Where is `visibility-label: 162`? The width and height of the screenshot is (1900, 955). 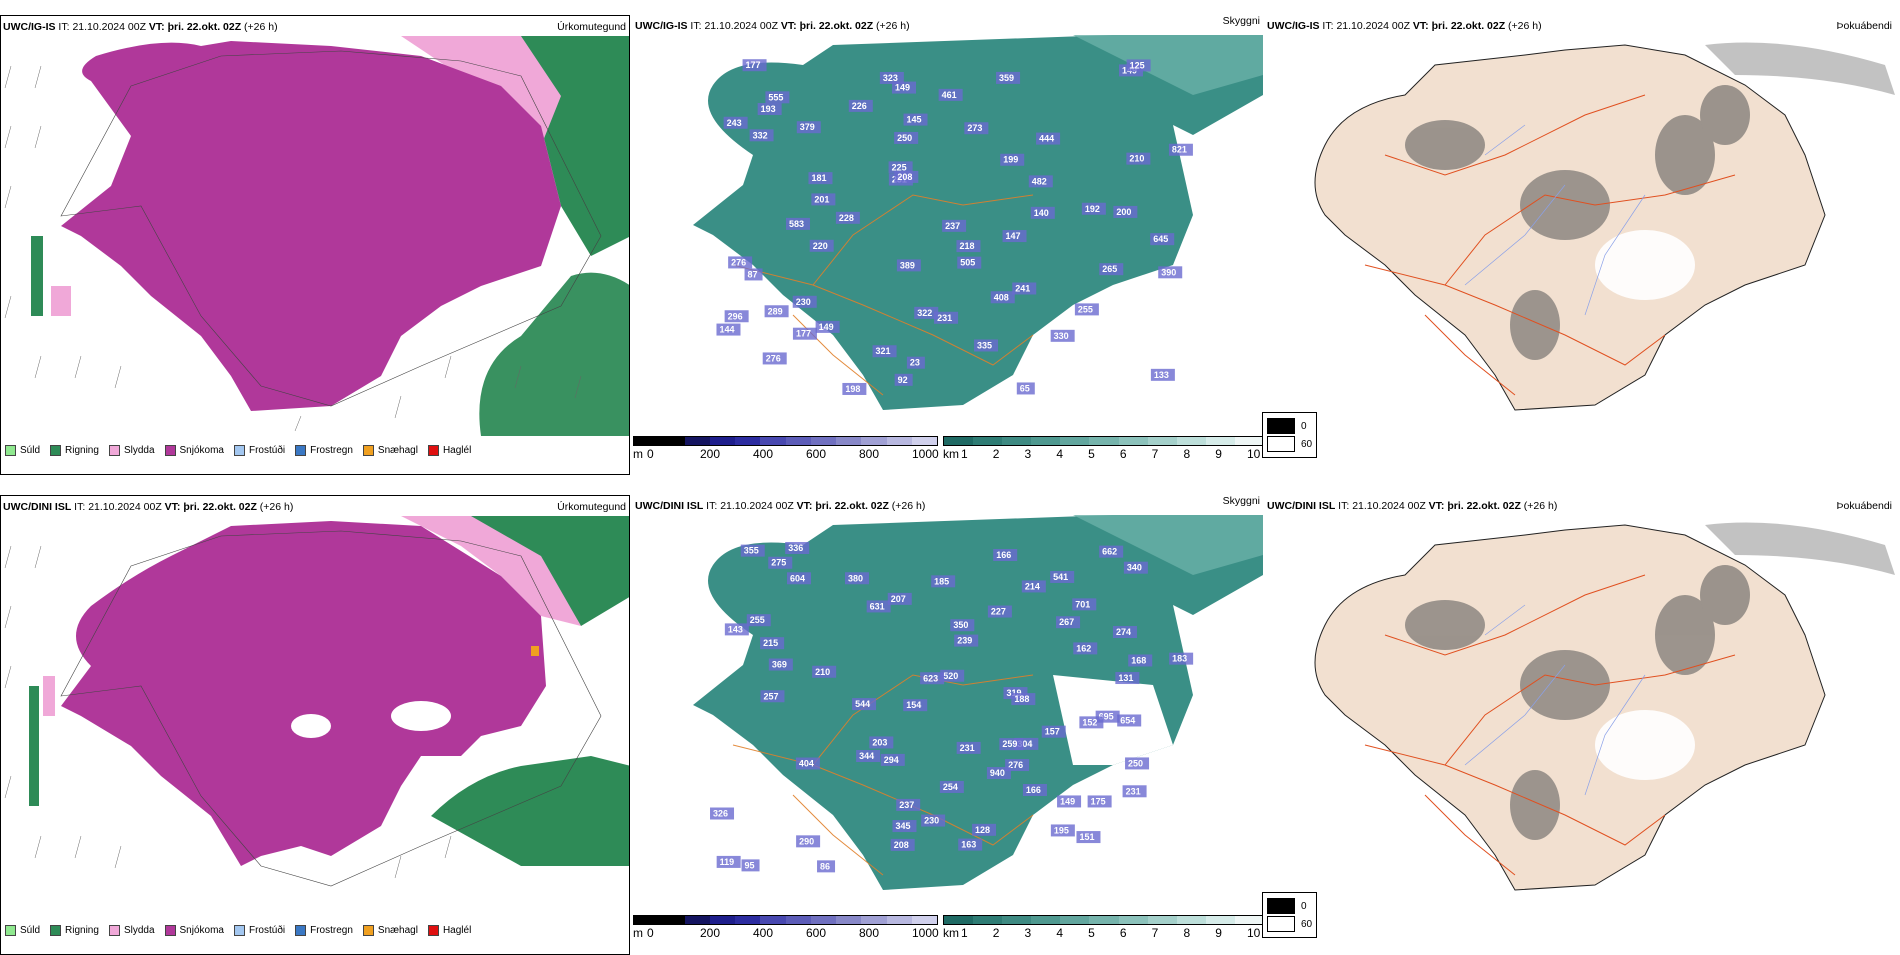 visibility-label: 162 is located at coordinates (1083, 648).